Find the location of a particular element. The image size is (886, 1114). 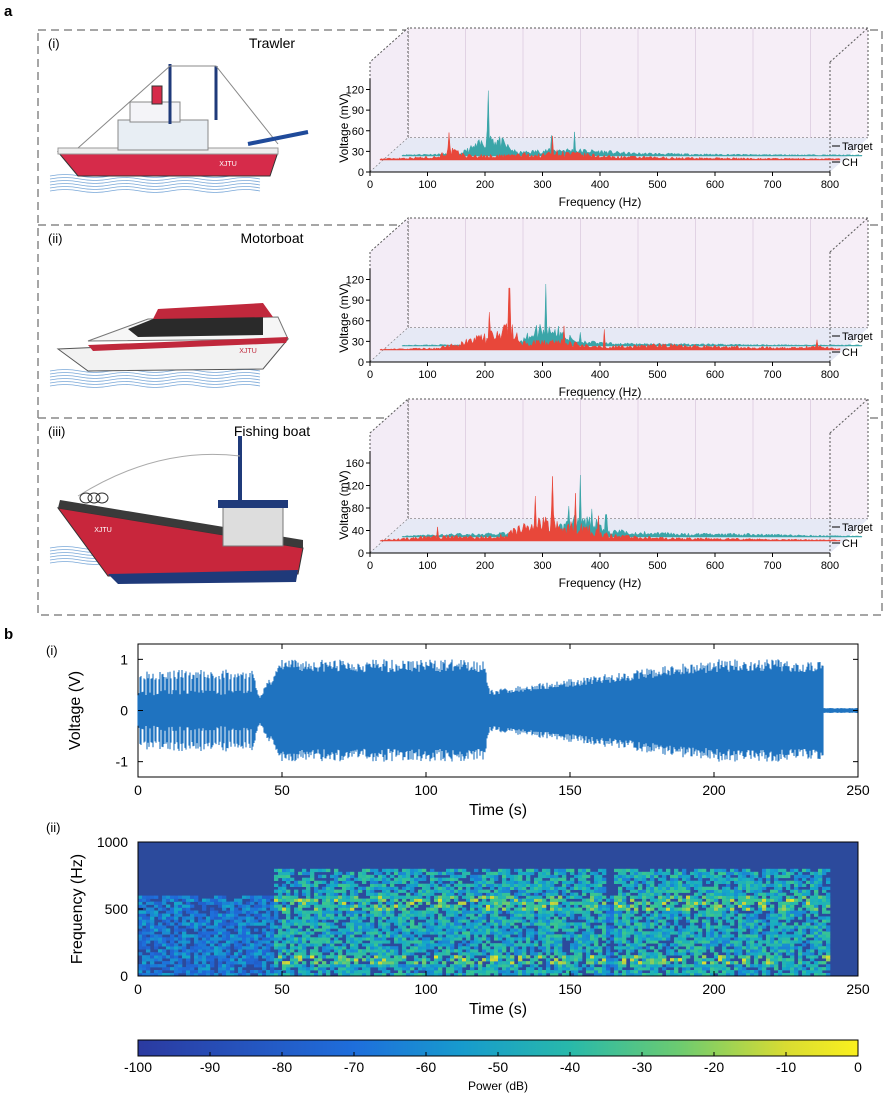

water-wave is located at coordinates (155, 383).